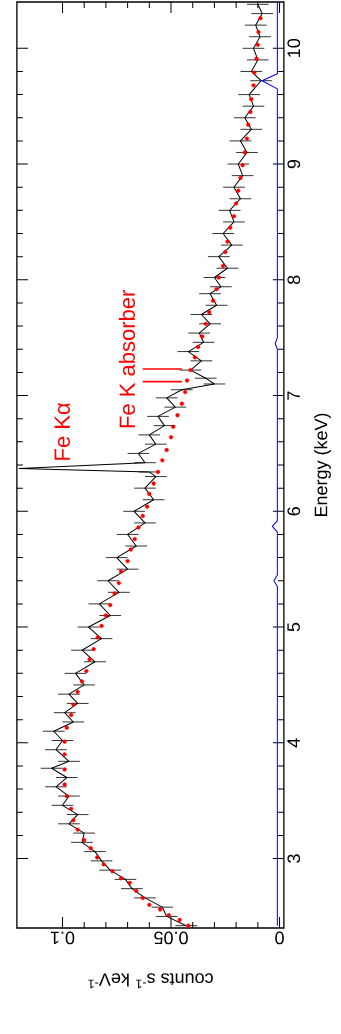 The height and width of the screenshot is (1034, 341). What do you see at coordinates (150, 981) in the screenshot?
I see `x-axis-title: counts s$^{-1}$ keV$^{-1}$` at bounding box center [150, 981].